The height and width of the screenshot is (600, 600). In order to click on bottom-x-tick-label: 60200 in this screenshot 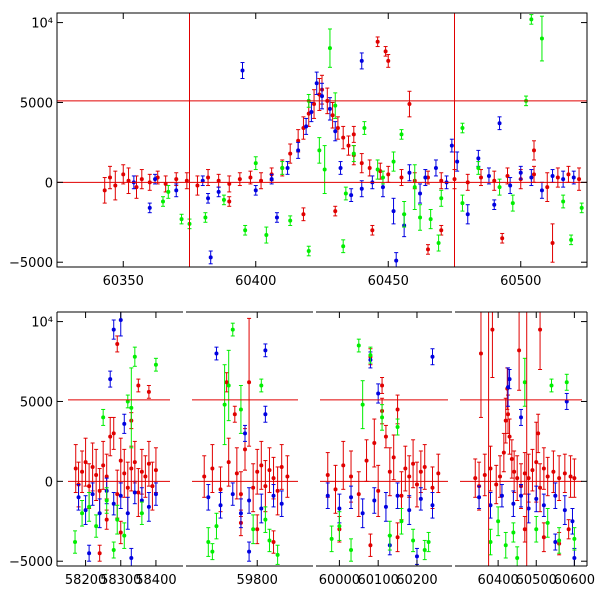, I will do `click(416, 580)`.